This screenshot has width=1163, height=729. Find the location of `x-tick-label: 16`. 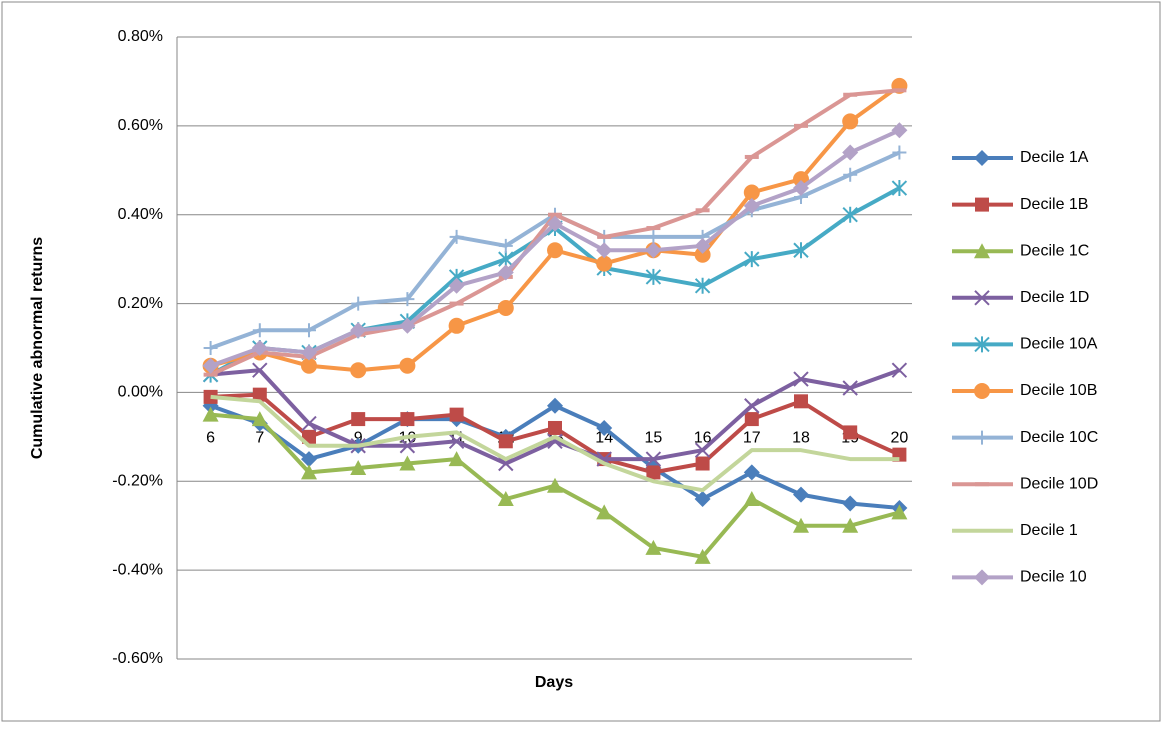

x-tick-label: 16 is located at coordinates (703, 438).